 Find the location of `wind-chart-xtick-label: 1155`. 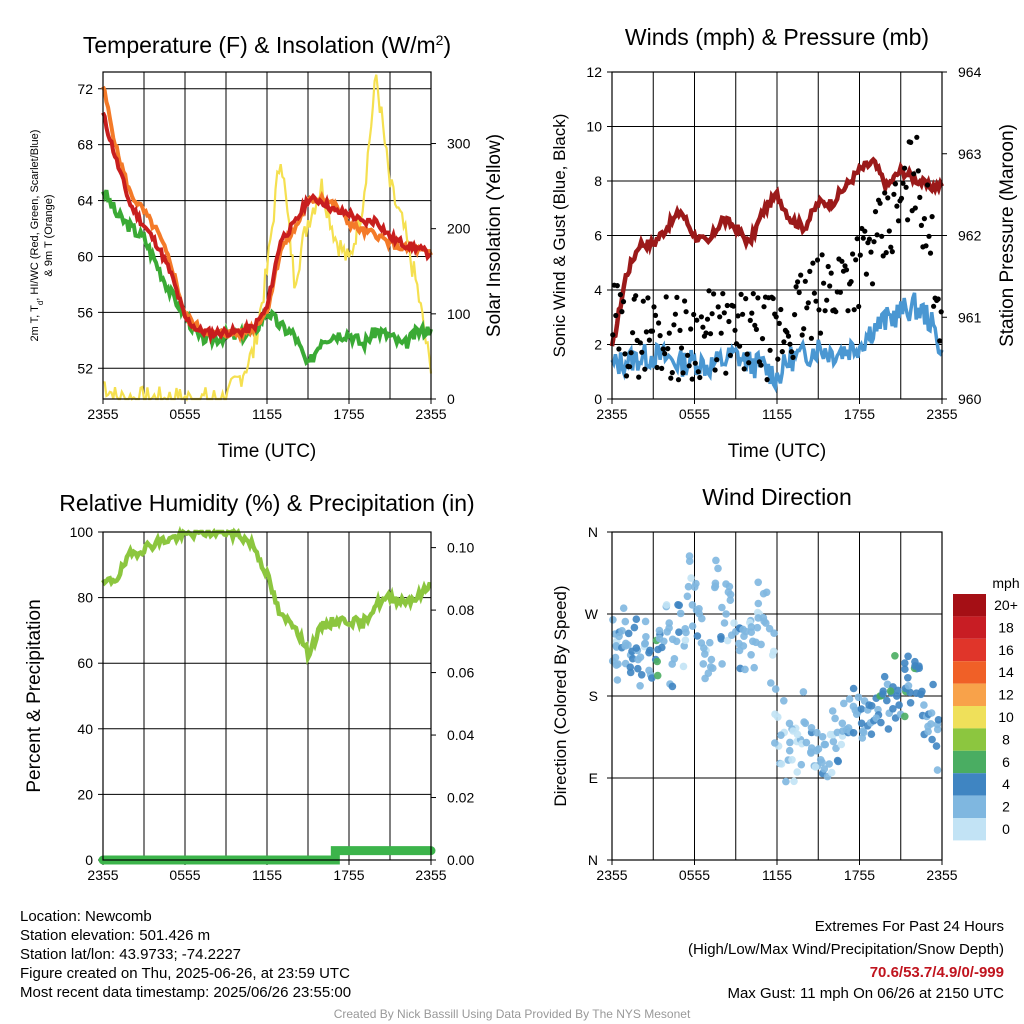

wind-chart-xtick-label: 1155 is located at coordinates (777, 414).